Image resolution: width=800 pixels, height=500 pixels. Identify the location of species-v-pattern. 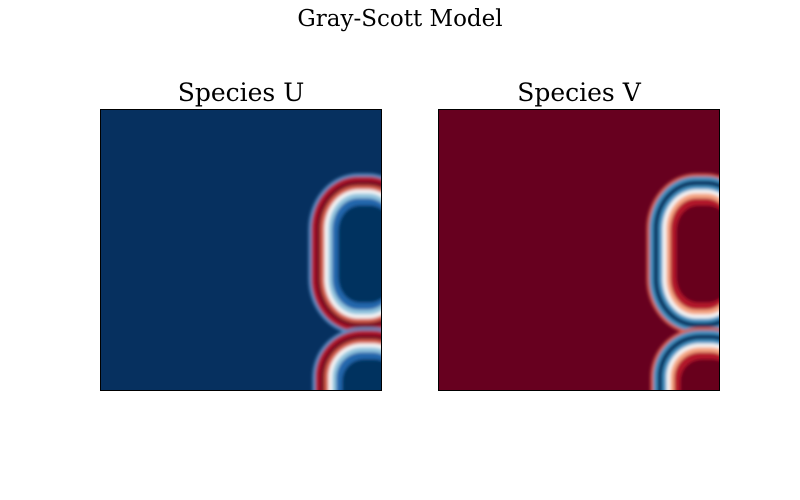
(682, 281).